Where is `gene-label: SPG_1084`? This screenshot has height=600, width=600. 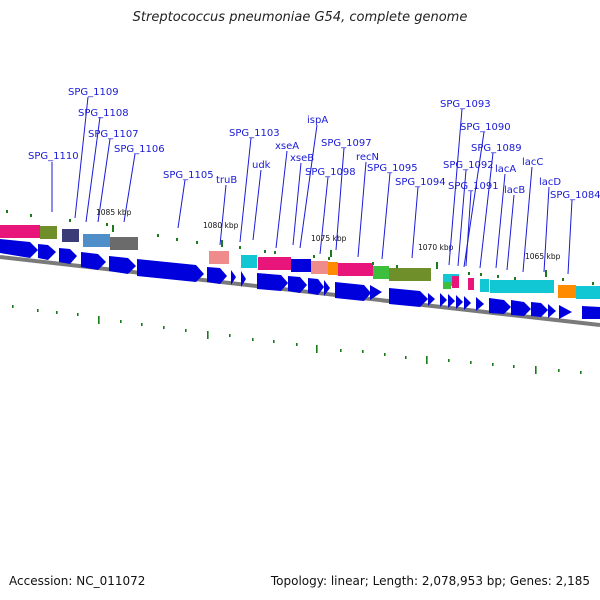 gene-label: SPG_1084 is located at coordinates (575, 195).